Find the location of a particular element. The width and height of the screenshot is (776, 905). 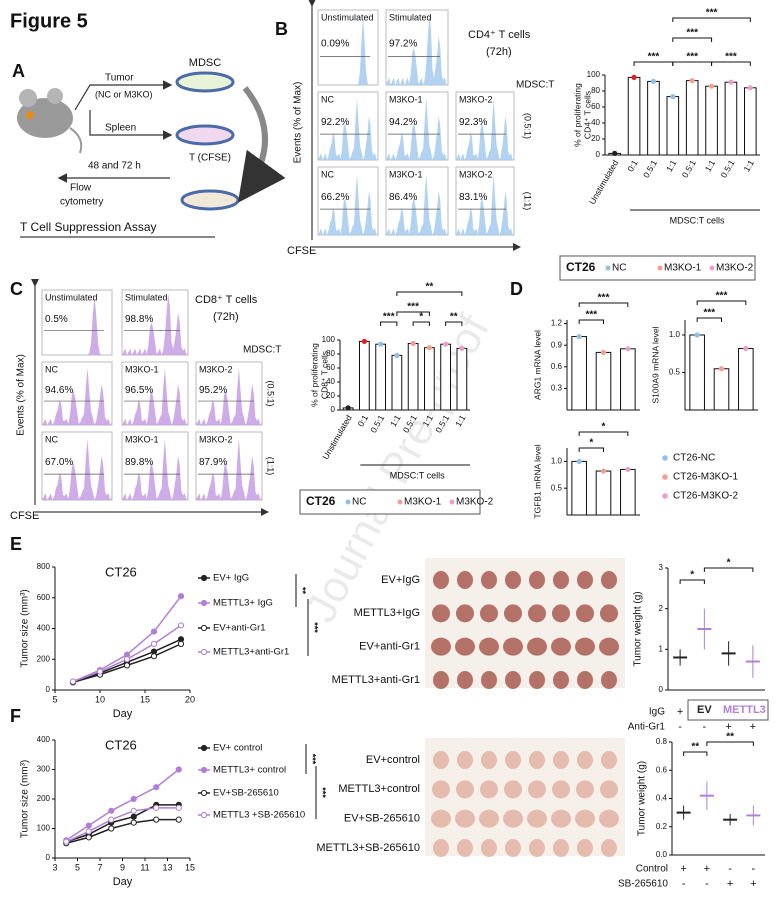

row-label: METTL3+anti-Gr1 is located at coordinates (376, 680).